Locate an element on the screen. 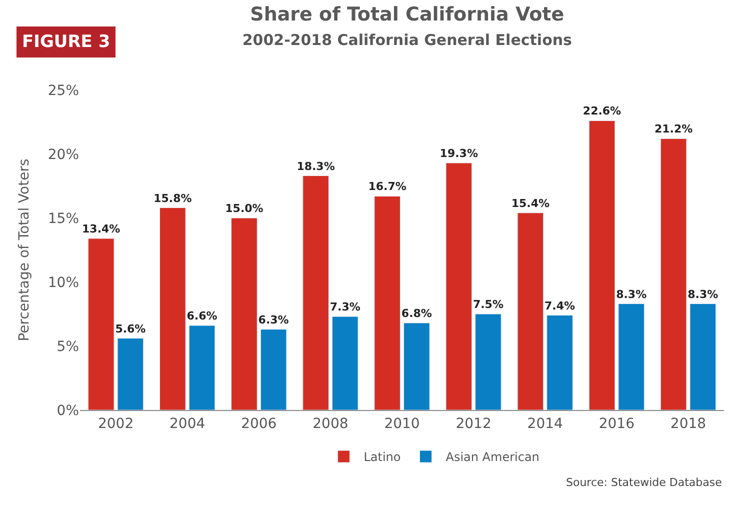 The width and height of the screenshot is (754, 510). caption: FIGURE 3 is located at coordinates (66, 42).